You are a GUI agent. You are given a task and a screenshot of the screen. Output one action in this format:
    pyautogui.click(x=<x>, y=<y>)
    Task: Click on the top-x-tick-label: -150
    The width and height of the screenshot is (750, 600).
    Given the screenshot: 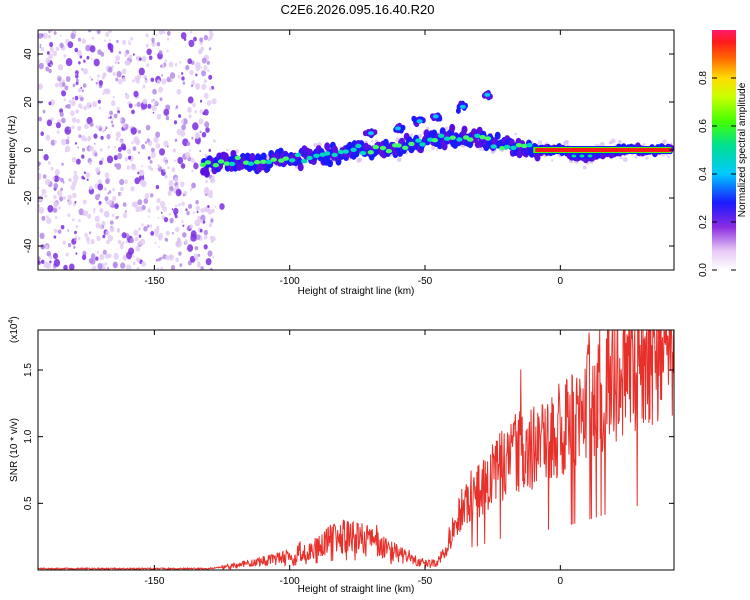 What is the action you would take?
    pyautogui.click(x=154, y=281)
    